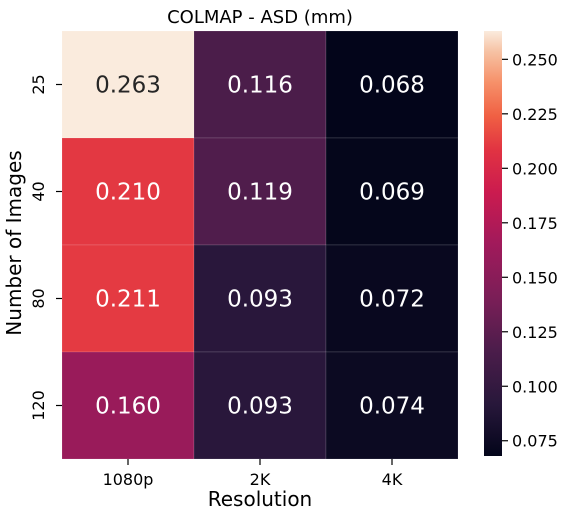 This screenshot has height=512, width=577. What do you see at coordinates (392, 300) in the screenshot?
I see `heatmap-cell-label: 0.072` at bounding box center [392, 300].